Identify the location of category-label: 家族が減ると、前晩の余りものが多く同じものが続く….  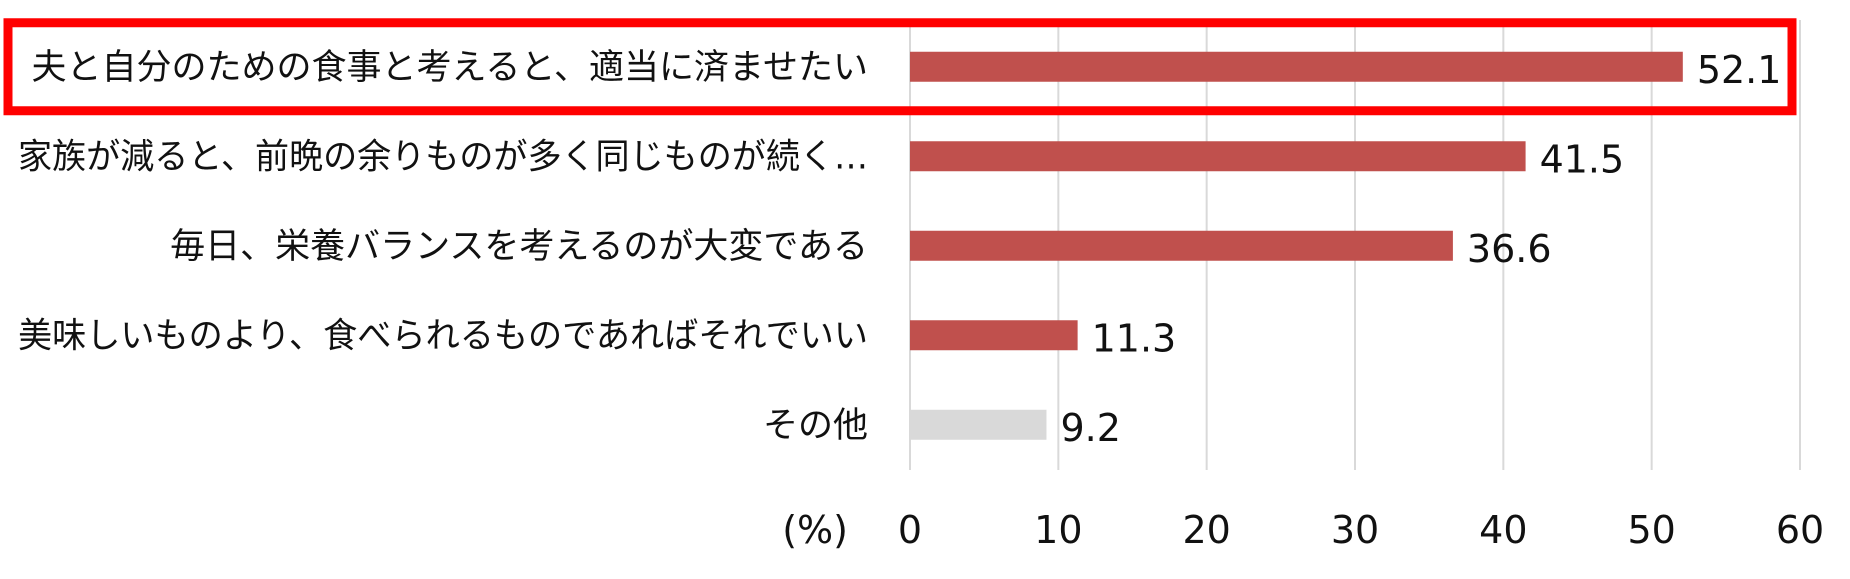
(443, 157).